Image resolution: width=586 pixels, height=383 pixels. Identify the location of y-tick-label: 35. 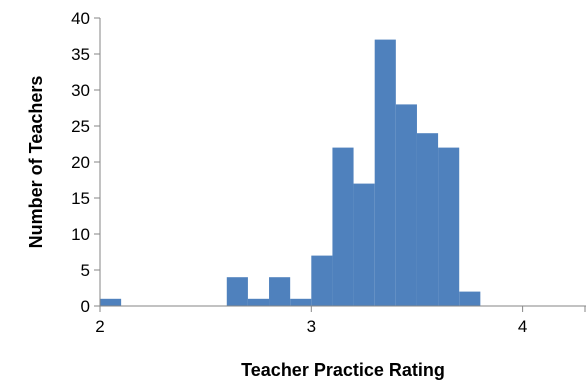
(80, 54).